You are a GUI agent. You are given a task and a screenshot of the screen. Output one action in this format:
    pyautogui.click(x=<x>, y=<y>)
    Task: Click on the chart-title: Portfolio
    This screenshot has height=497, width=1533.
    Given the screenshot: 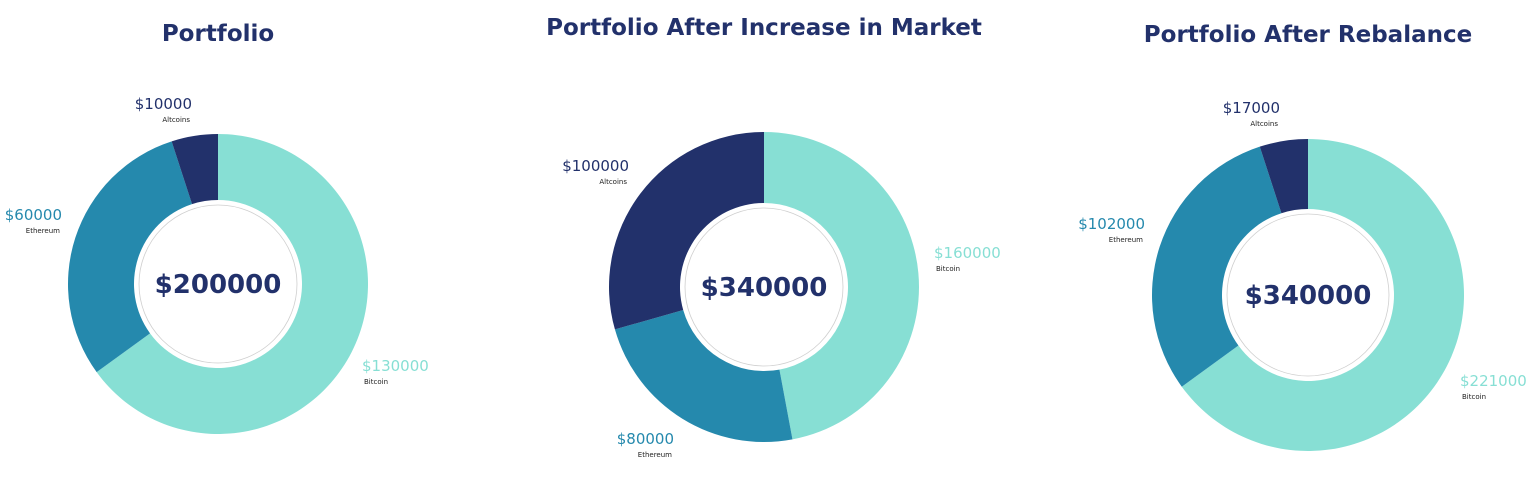 What is the action you would take?
    pyautogui.click(x=218, y=34)
    